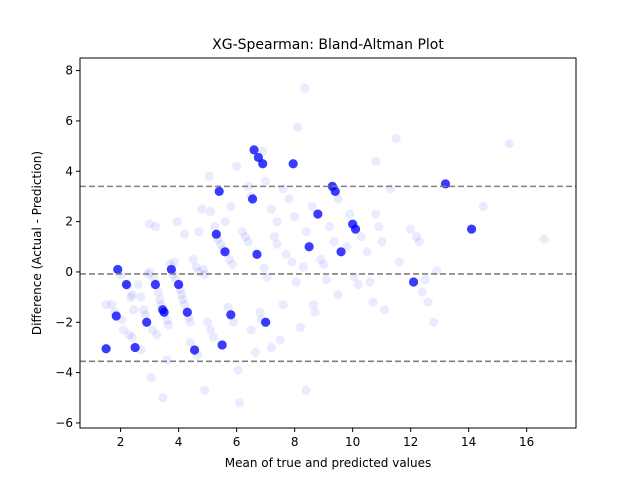 The image size is (640, 480). I want to click on y-tick-label: −2, so click(64, 322).